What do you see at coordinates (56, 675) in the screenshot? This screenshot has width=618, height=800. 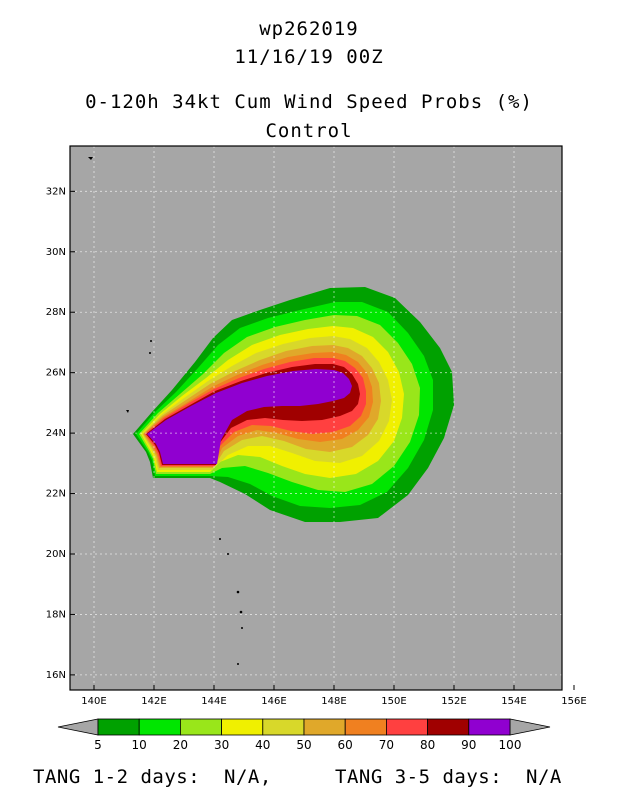 I see `lat-tick-label: 16N` at bounding box center [56, 675].